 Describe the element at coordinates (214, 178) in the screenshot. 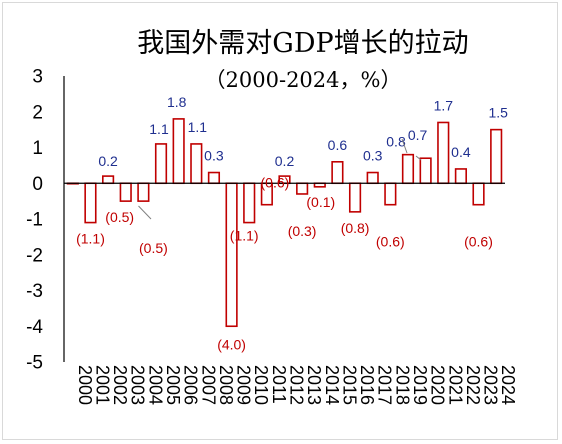

I see `bar-2008` at that location.